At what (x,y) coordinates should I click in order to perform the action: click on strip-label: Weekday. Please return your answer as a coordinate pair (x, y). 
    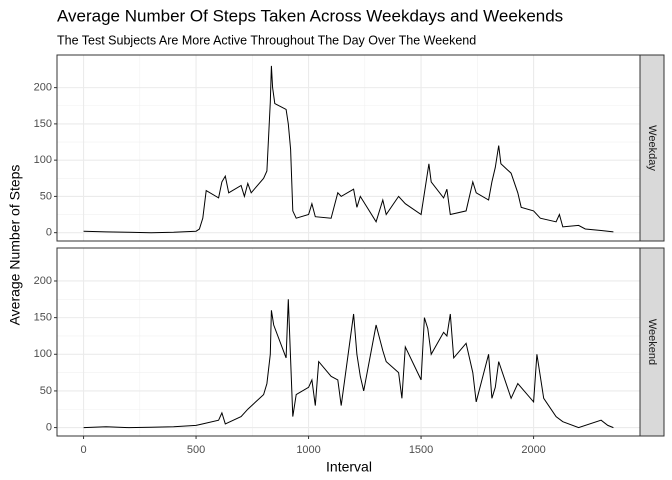
    Looking at the image, I should click on (652, 148).